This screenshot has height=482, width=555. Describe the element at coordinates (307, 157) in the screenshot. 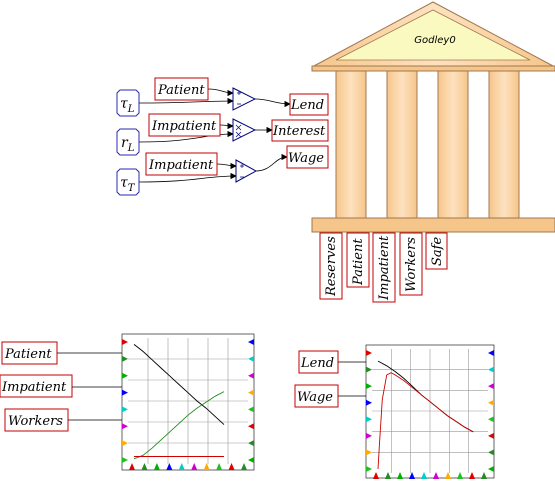

I see `var-wage-out: Wage` at that location.